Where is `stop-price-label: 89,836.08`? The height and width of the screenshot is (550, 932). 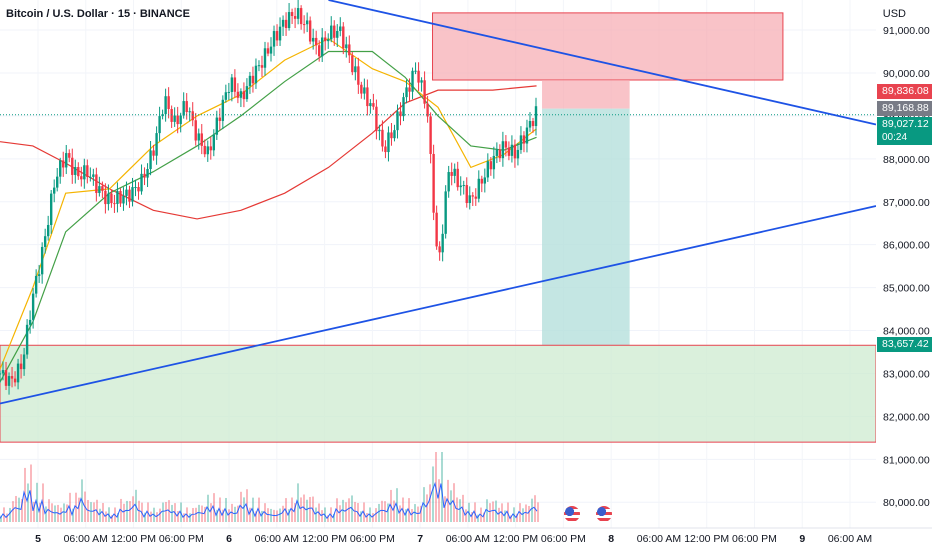 stop-price-label: 89,836.08 is located at coordinates (904, 91).